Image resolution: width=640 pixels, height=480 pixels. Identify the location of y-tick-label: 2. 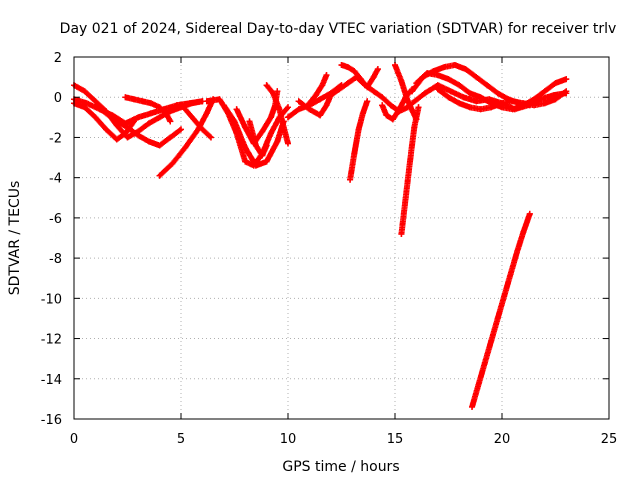
(58, 58).